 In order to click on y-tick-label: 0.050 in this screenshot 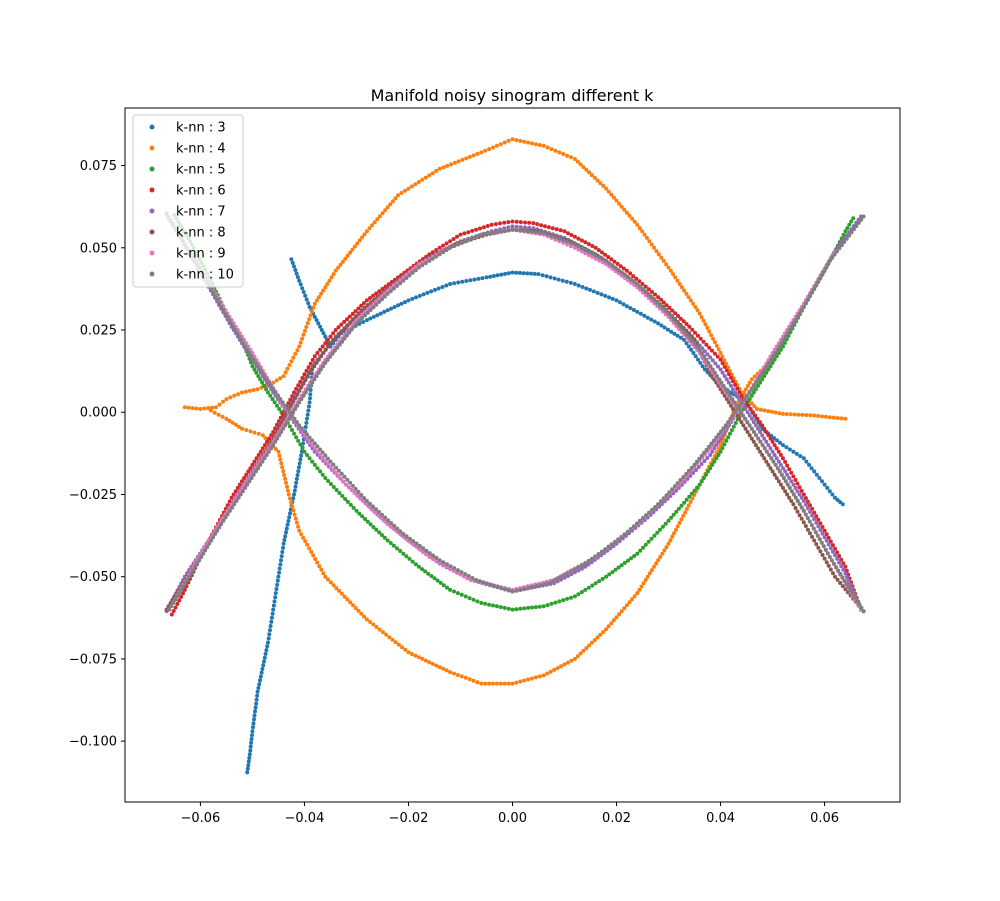, I will do `click(98, 248)`.